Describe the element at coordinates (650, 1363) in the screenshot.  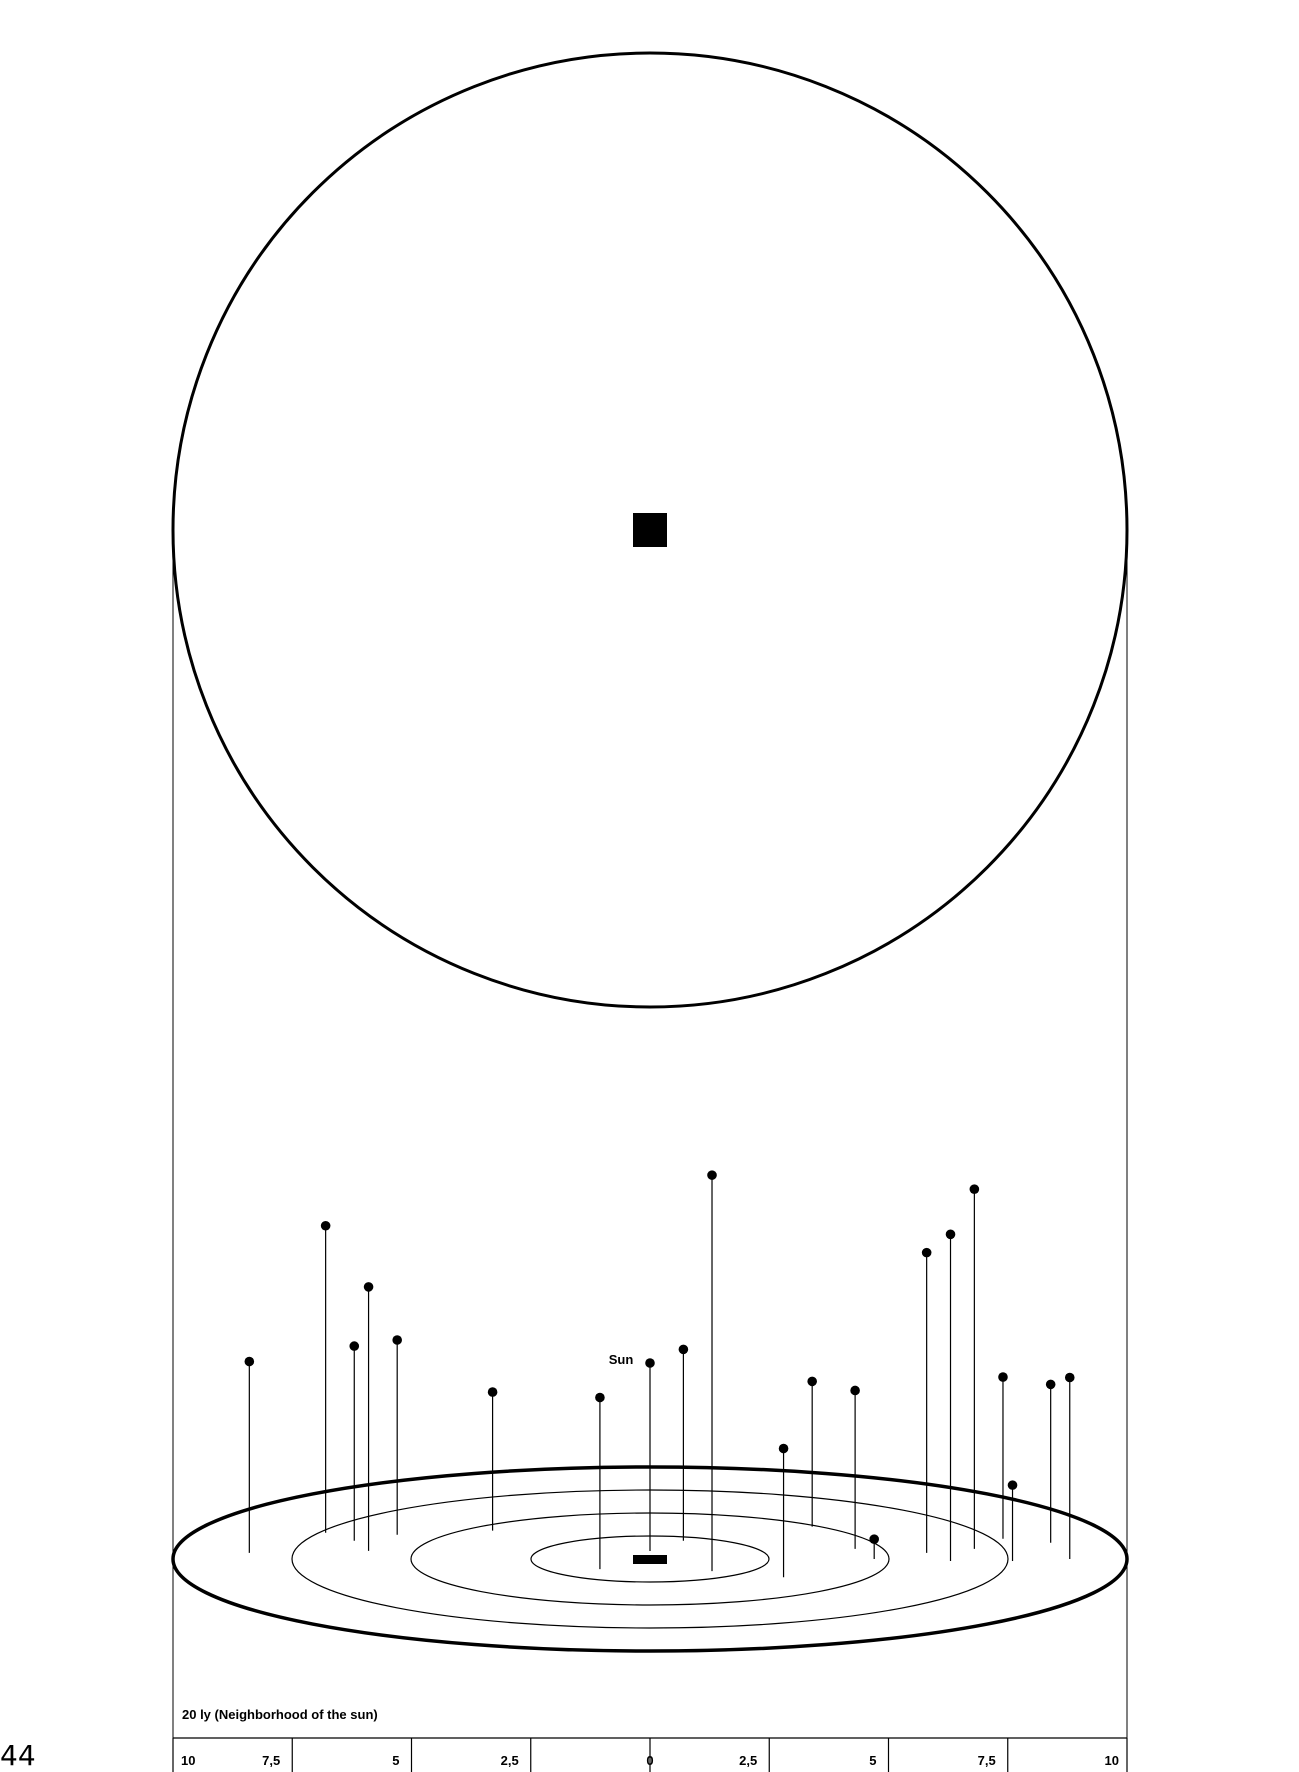
I see `sun-dot` at that location.